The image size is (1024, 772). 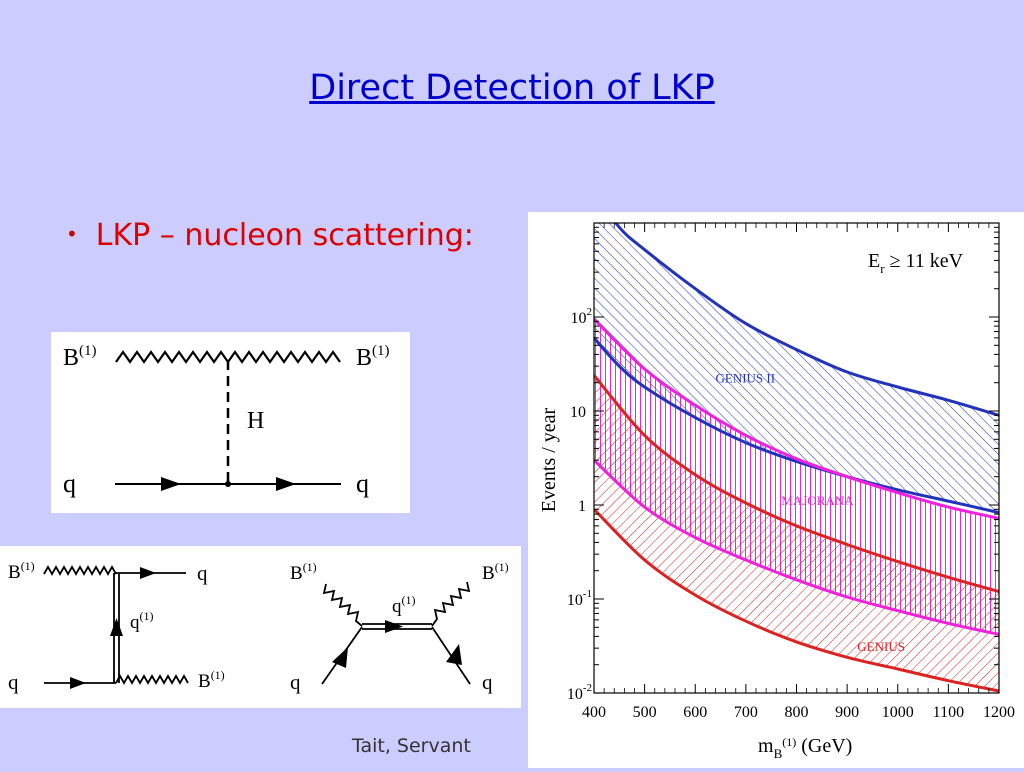 What do you see at coordinates (645, 712) in the screenshot?
I see `x-tick-label: 500` at bounding box center [645, 712].